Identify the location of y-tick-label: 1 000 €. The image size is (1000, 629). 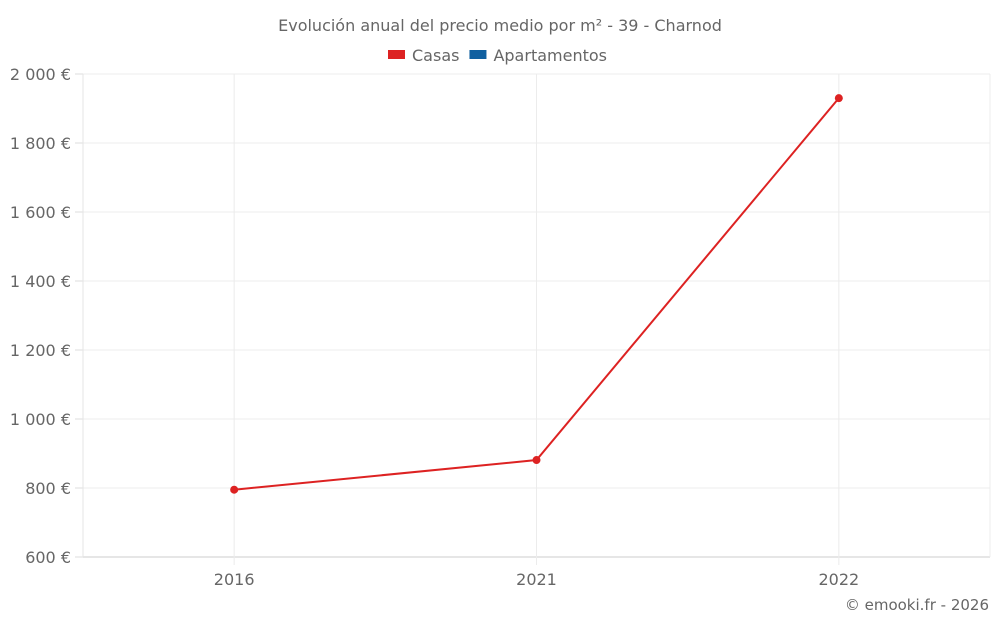
(40, 419).